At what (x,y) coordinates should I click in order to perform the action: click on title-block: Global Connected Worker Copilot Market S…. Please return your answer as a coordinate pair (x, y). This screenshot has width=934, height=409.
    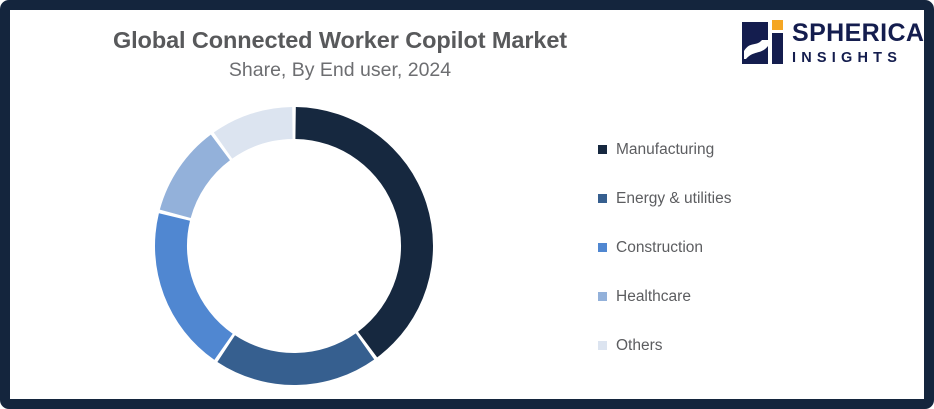
    Looking at the image, I should click on (340, 54).